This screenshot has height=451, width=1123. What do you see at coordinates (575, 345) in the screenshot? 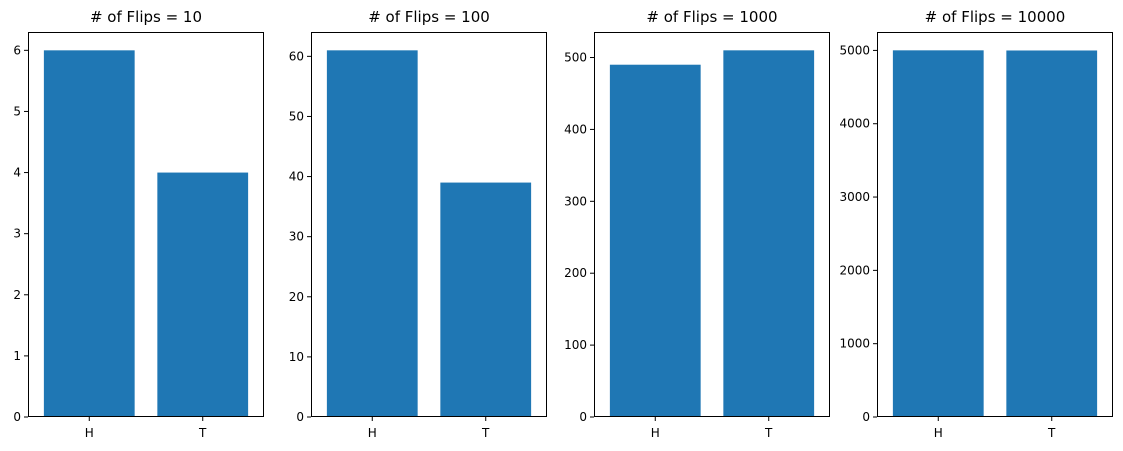
I see `y-tick-label: 100` at bounding box center [575, 345].